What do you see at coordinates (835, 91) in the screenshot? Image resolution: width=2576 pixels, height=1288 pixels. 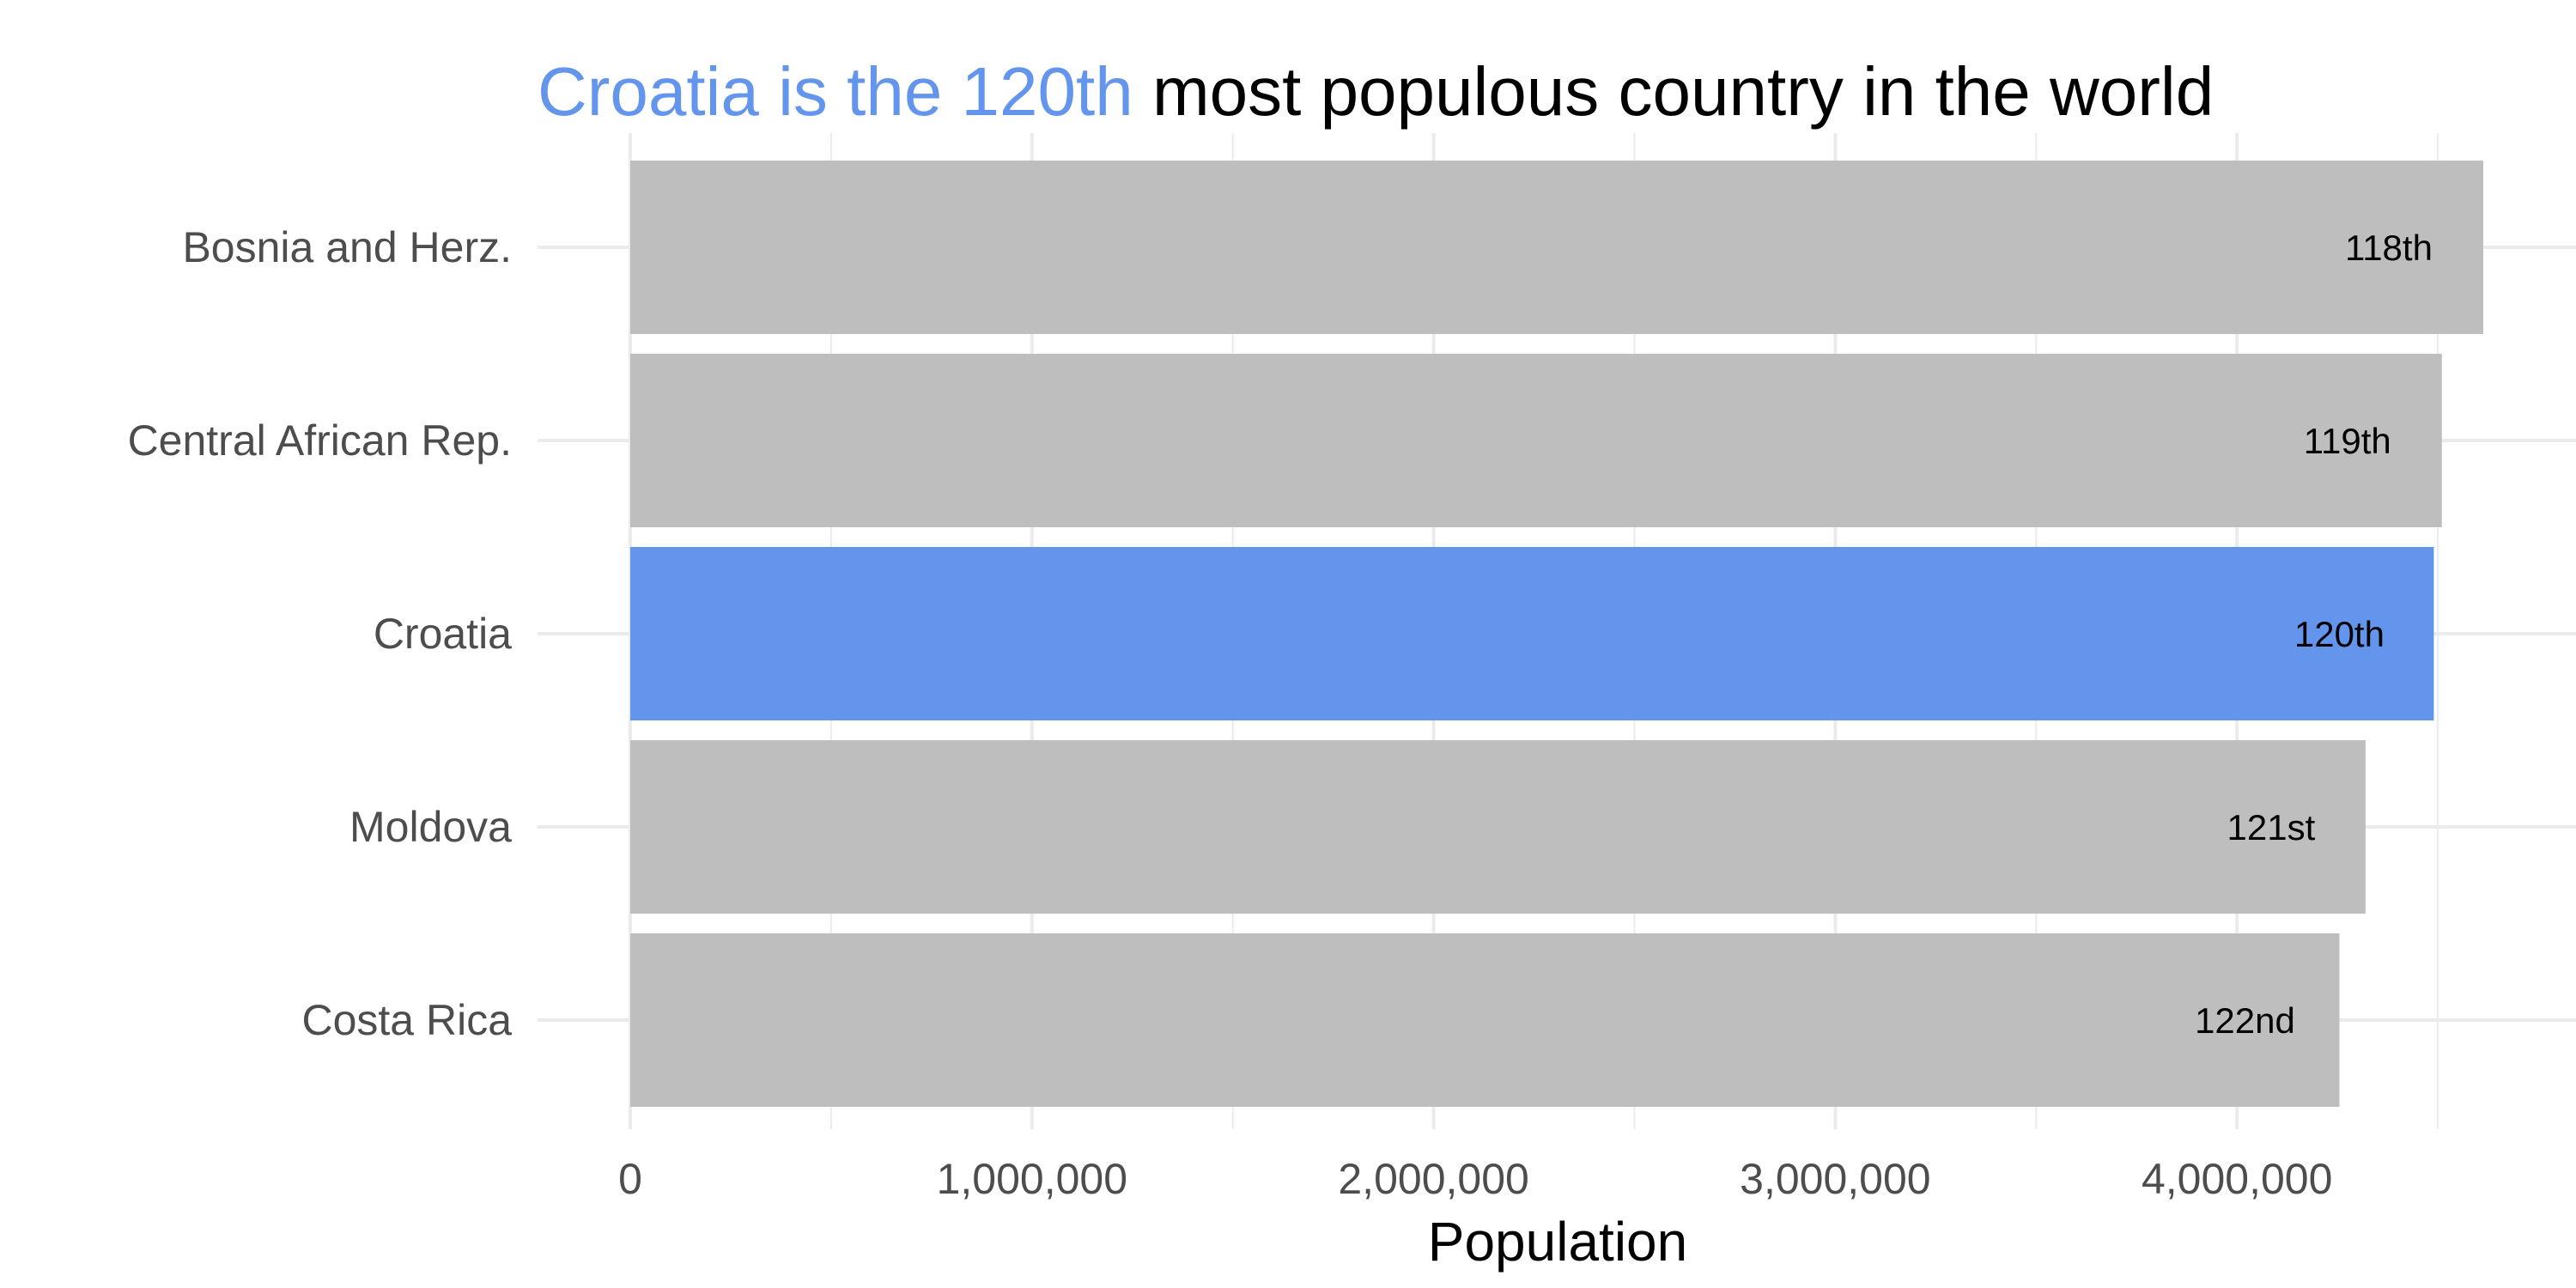 I see `chart-title-highlight: Croatia is the 120th` at bounding box center [835, 91].